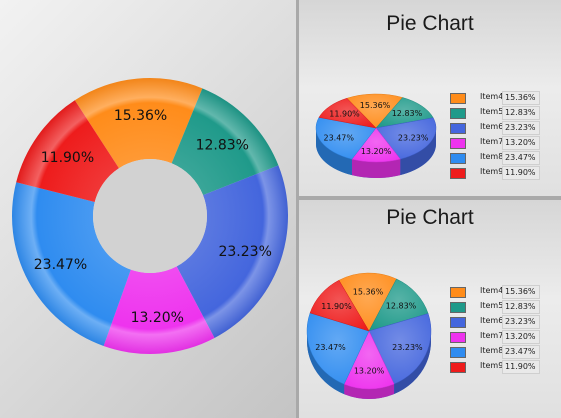  I want to click on donut-slice-item8, so click(71, 264).